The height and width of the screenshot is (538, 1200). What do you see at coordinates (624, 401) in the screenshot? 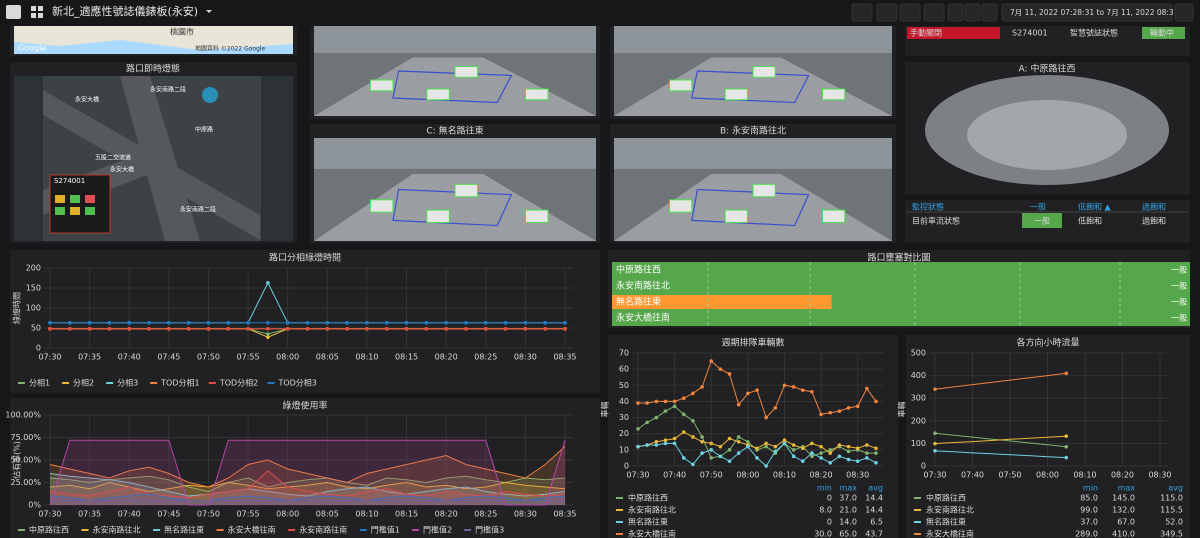
I see `y-tick-label: 40` at bounding box center [624, 401].